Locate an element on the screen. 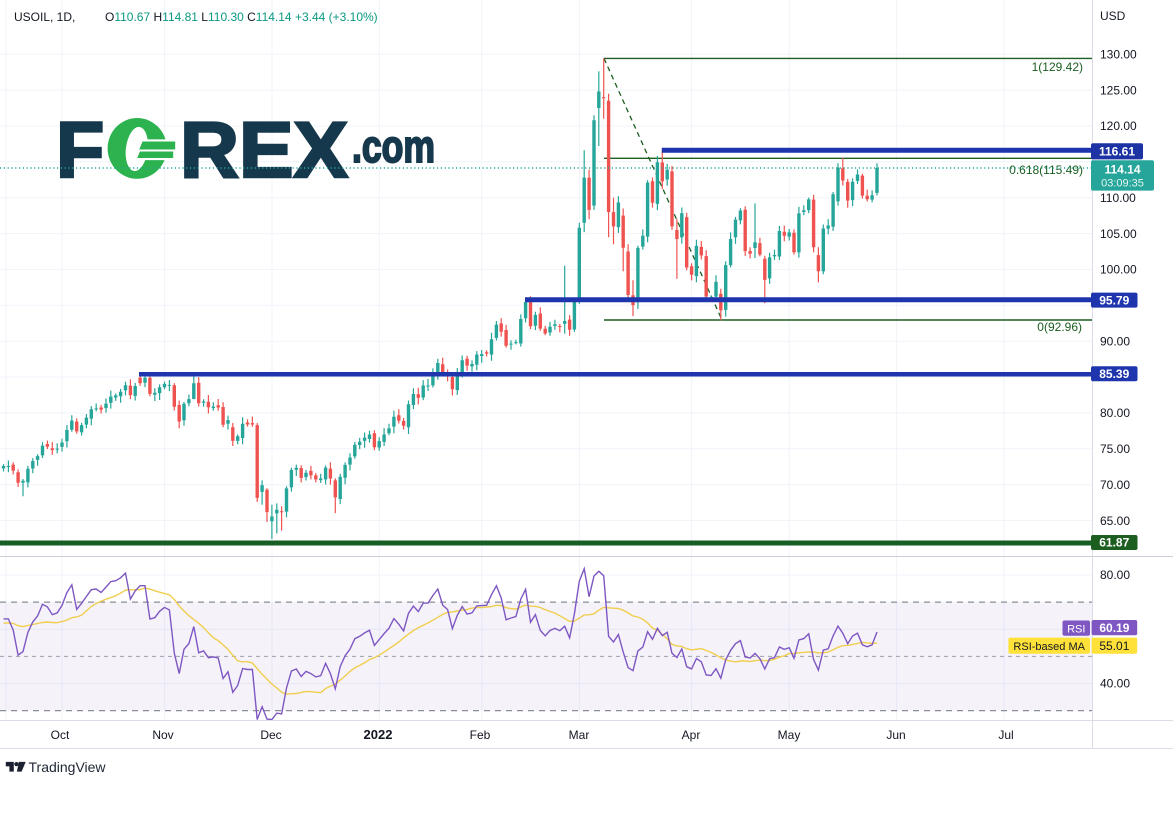 The height and width of the screenshot is (815, 1173). svg-text: 03:09:35 is located at coordinates (1122, 184).